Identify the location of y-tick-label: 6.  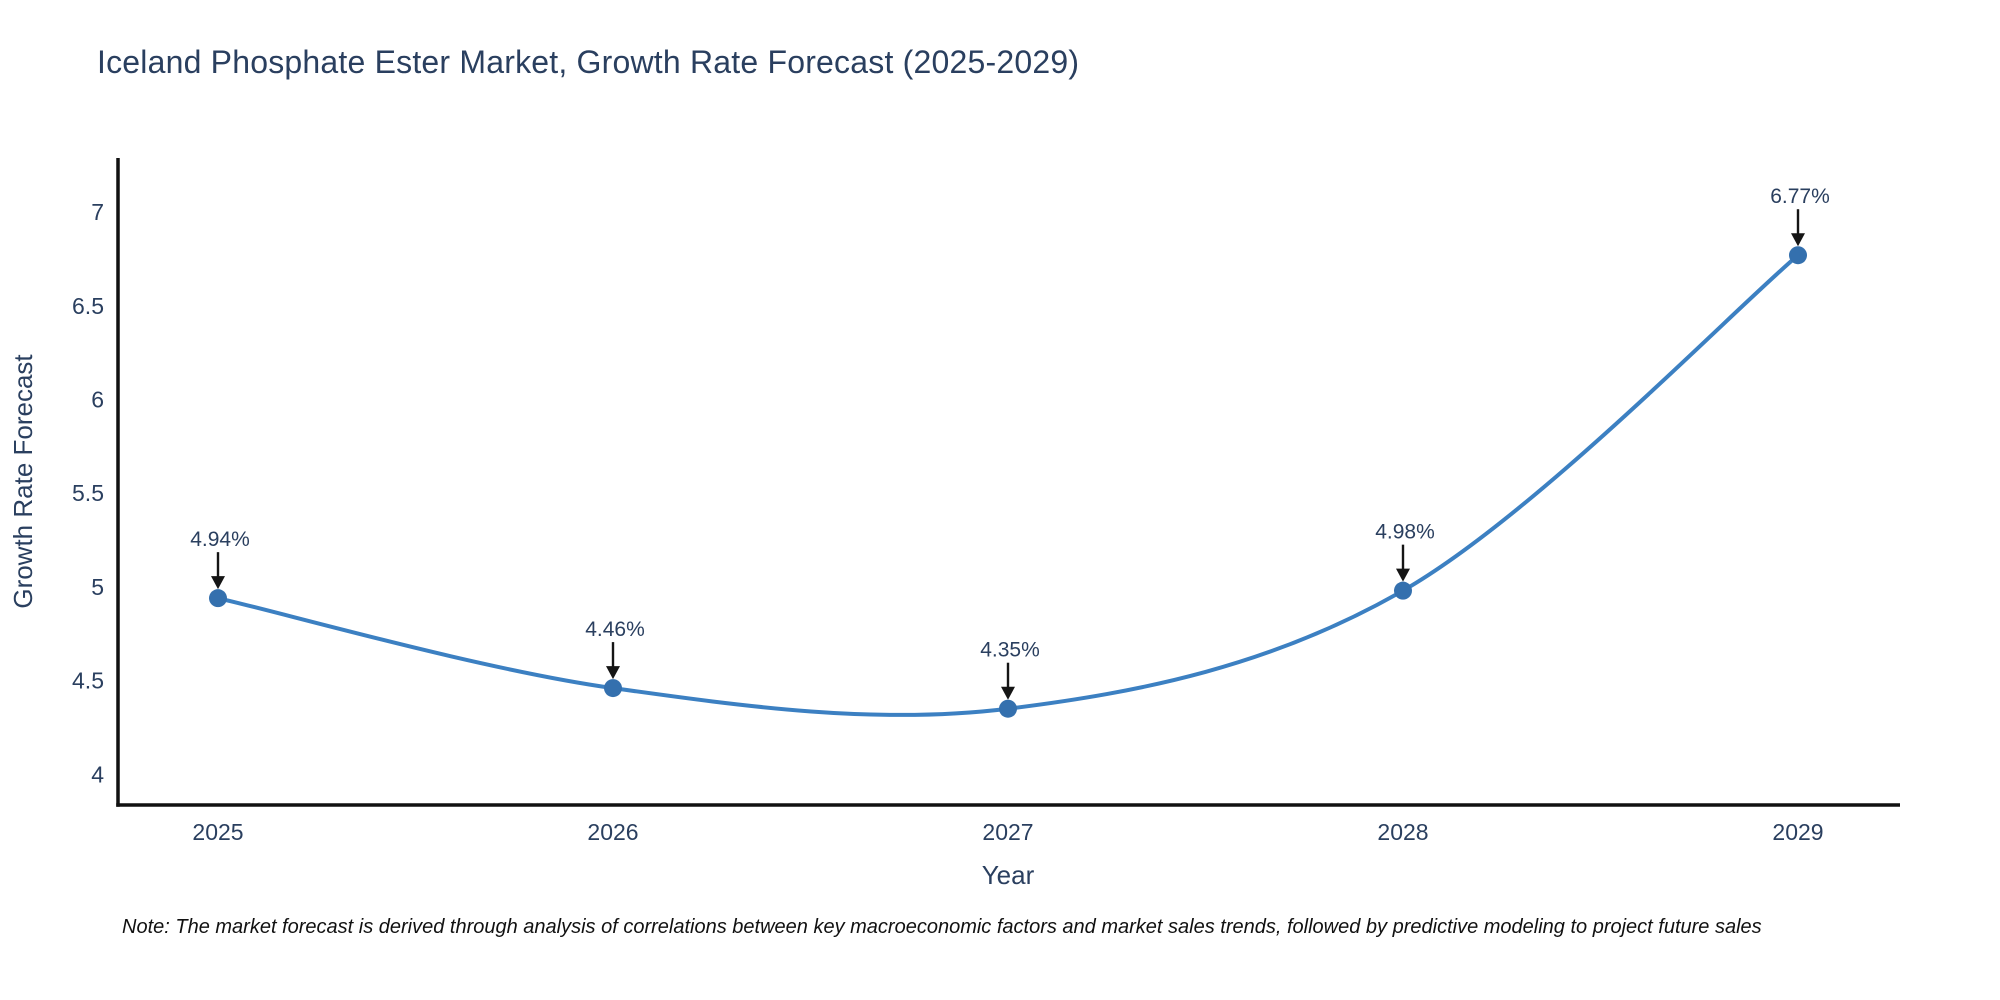
(97, 400).